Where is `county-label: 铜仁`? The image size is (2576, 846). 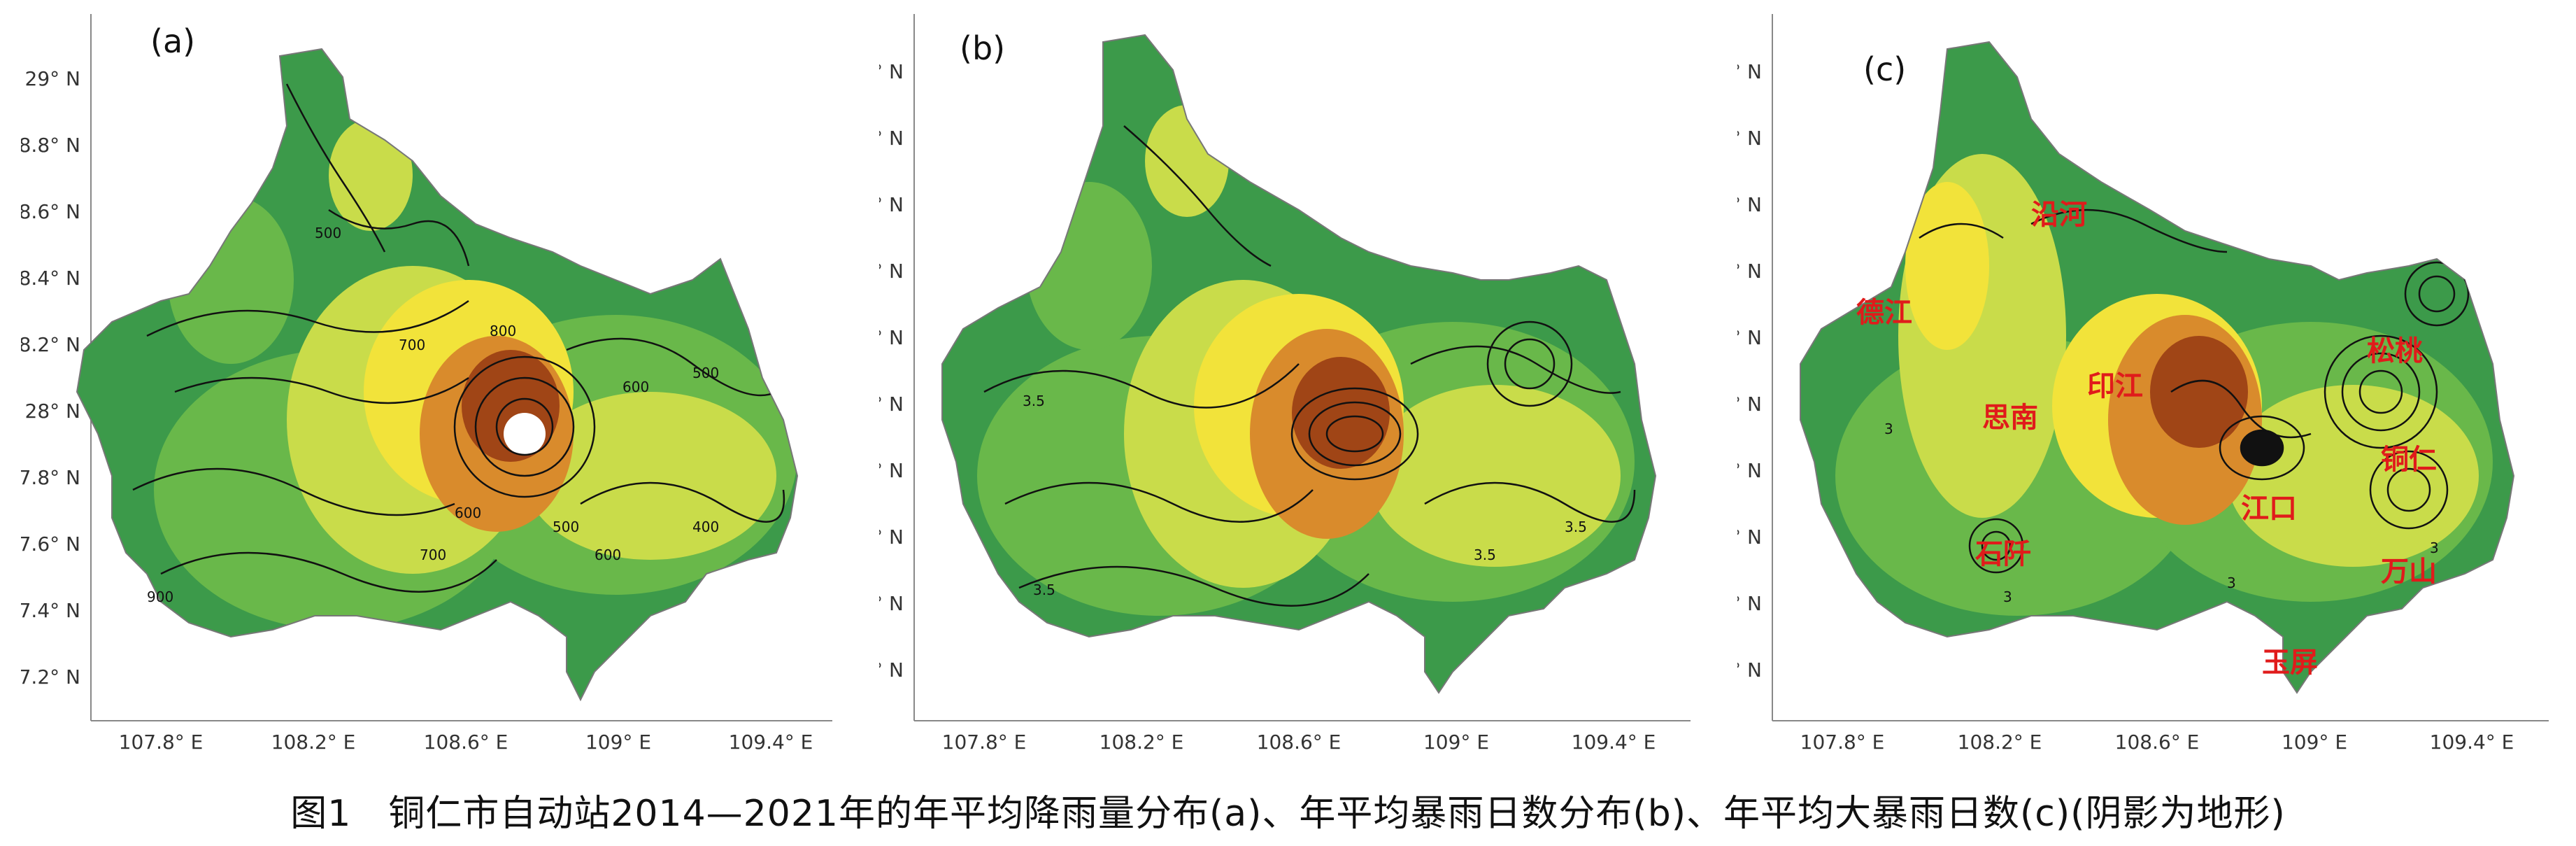 county-label: 铜仁 is located at coordinates (2409, 459).